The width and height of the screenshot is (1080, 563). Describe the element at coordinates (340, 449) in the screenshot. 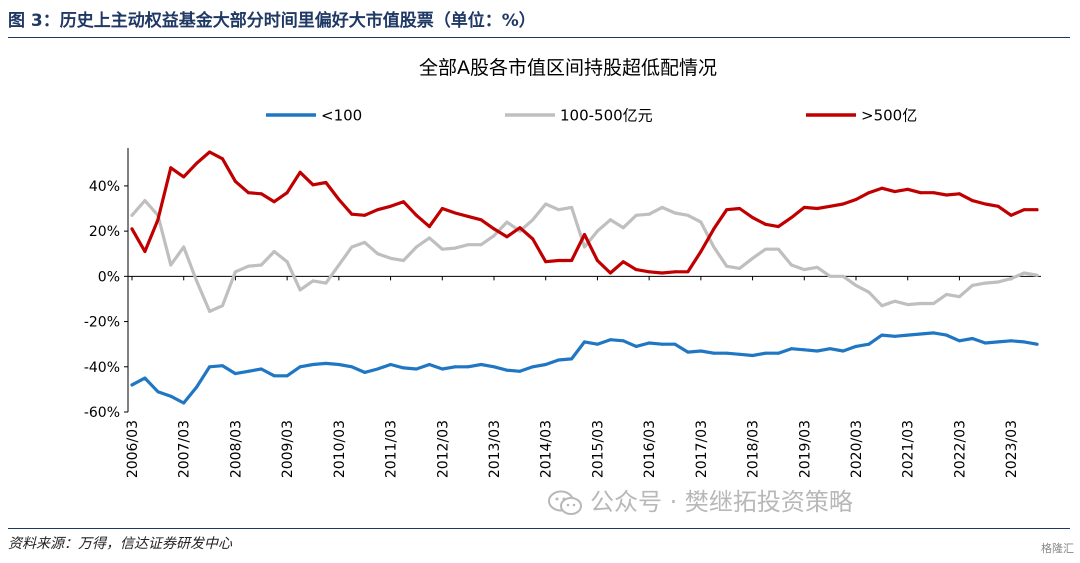

I see `x-tick-label: 2010/03` at that location.